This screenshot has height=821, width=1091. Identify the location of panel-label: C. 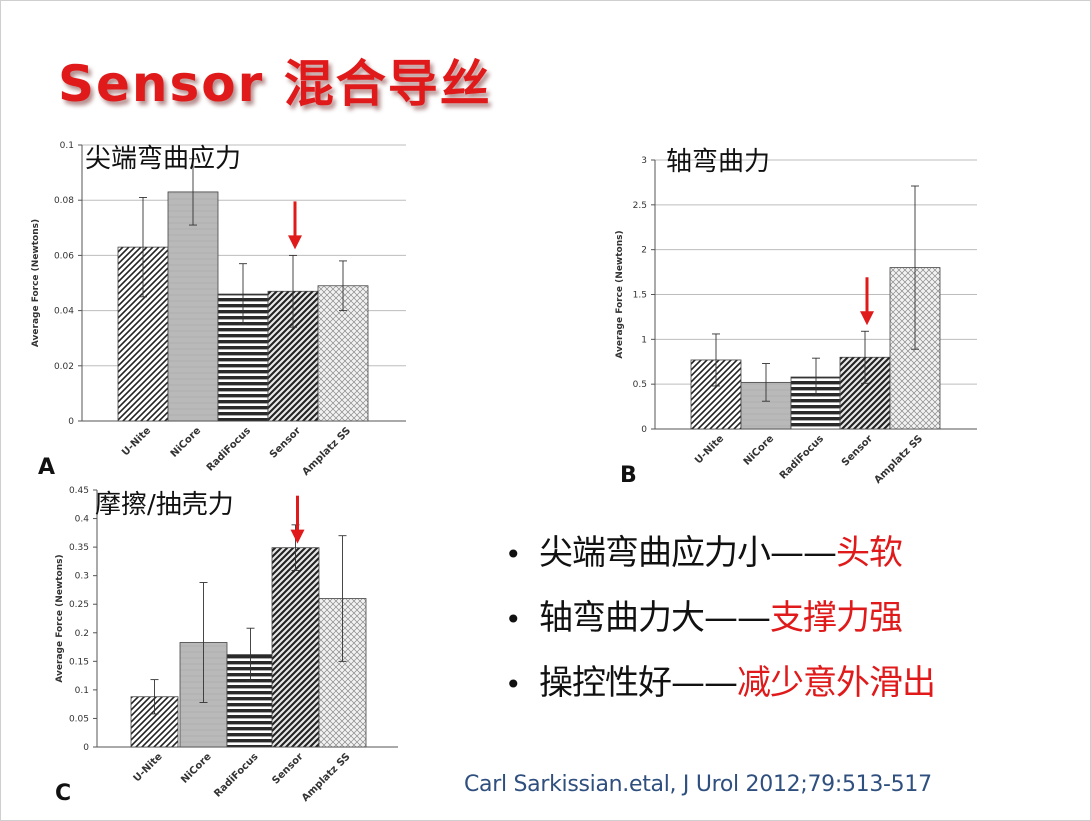
(63, 793).